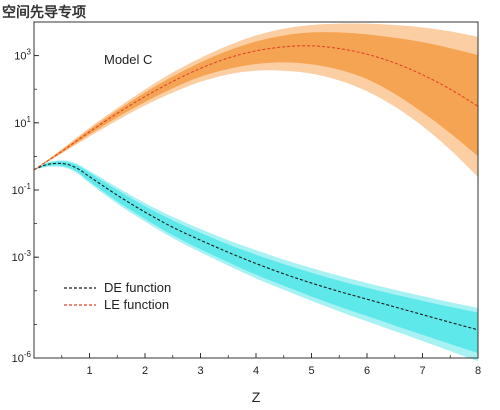 The height and width of the screenshot is (410, 500). Describe the element at coordinates (22, 189) in the screenshot. I see `y-tick-label: 10⁻¹` at that location.